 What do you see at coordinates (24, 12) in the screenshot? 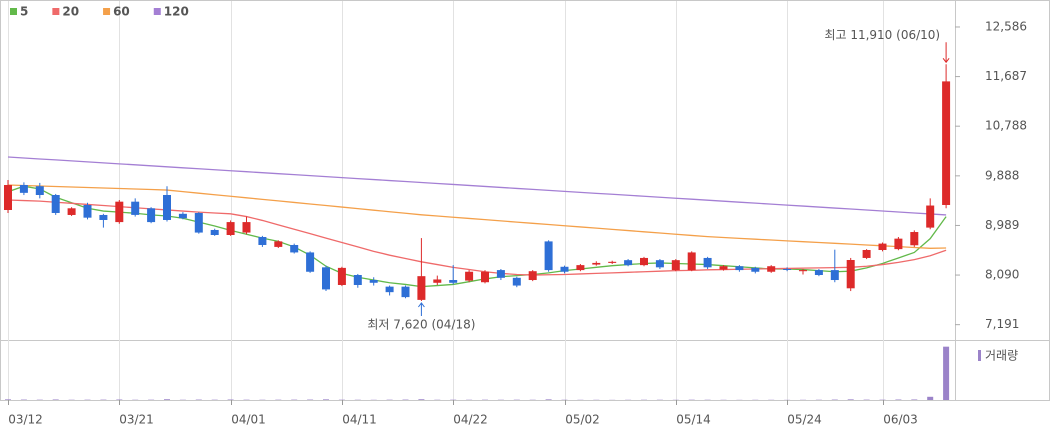
I see `legend-label: 5` at bounding box center [24, 12].